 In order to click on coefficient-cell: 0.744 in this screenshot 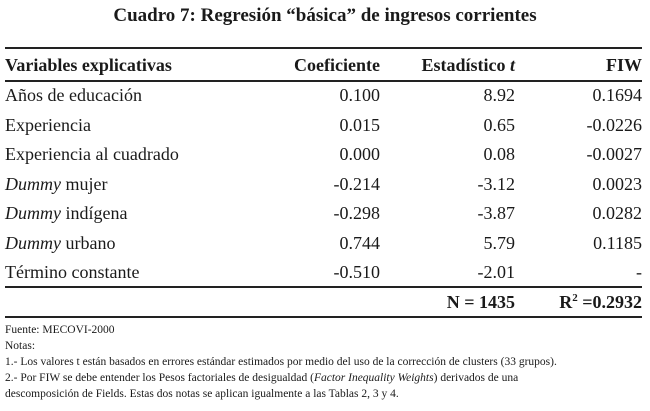, I will do `click(360, 242)`.